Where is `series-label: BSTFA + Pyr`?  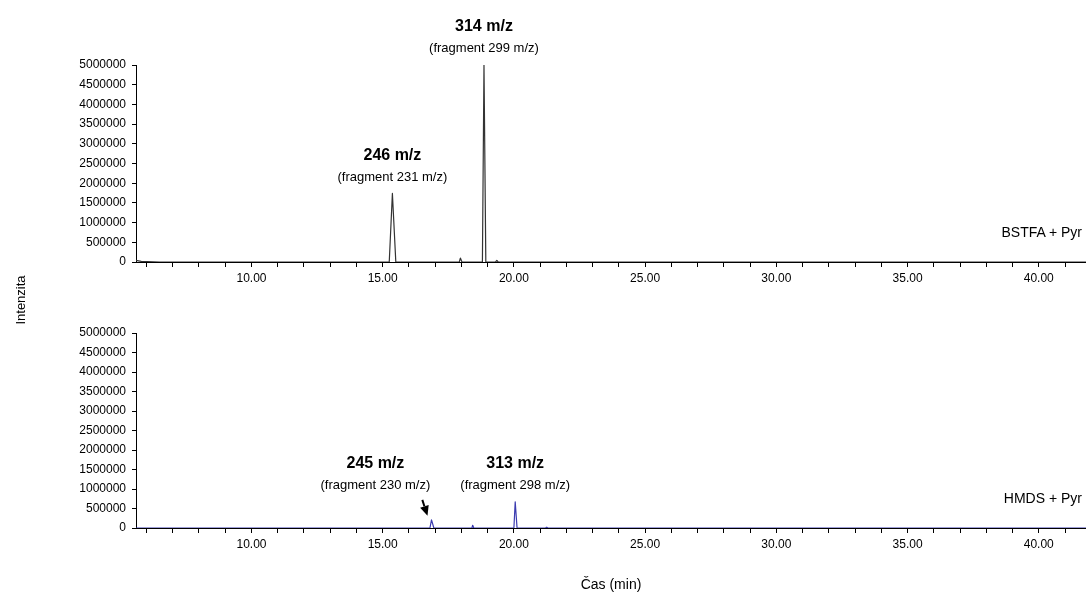 series-label: BSTFA + Pyr is located at coordinates (1042, 231).